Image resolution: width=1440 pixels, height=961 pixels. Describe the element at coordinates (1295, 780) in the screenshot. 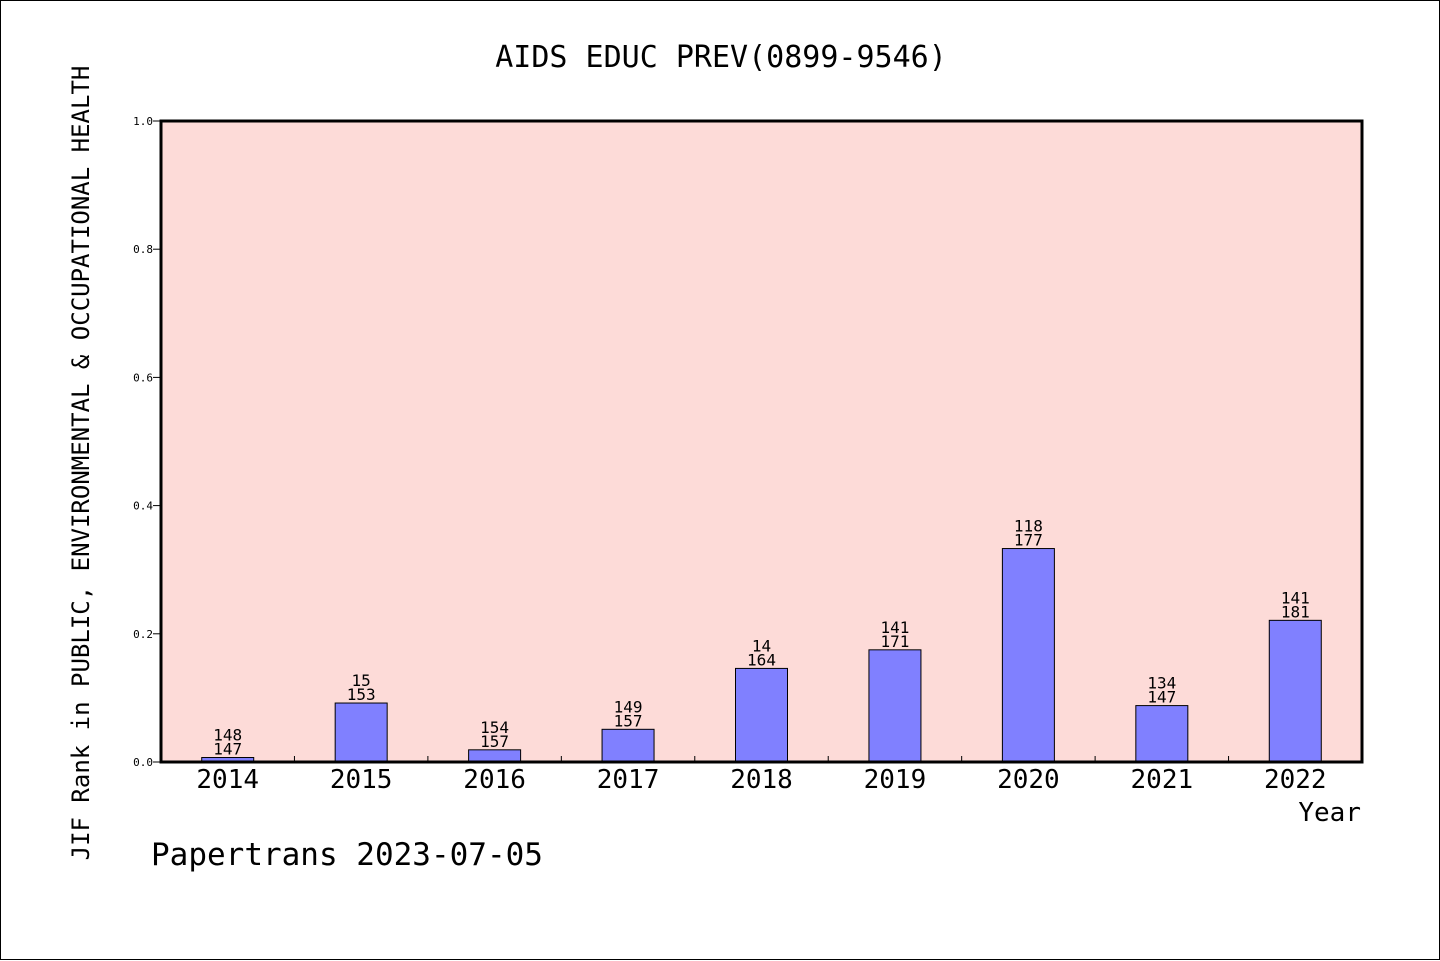

I see `x-tick-label: 2022` at that location.